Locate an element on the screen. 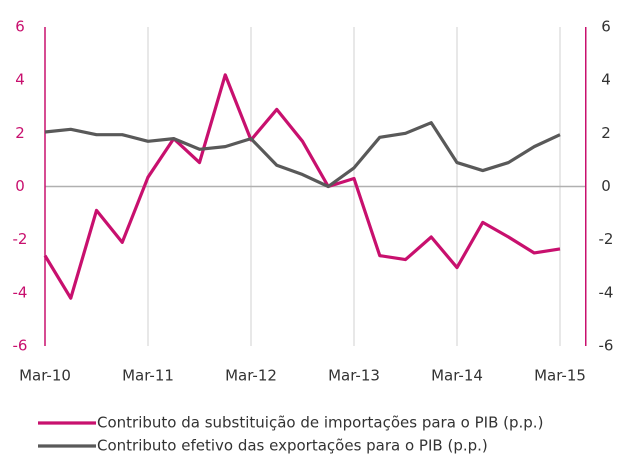  y2-tick-label: -4 is located at coordinates (606, 292).